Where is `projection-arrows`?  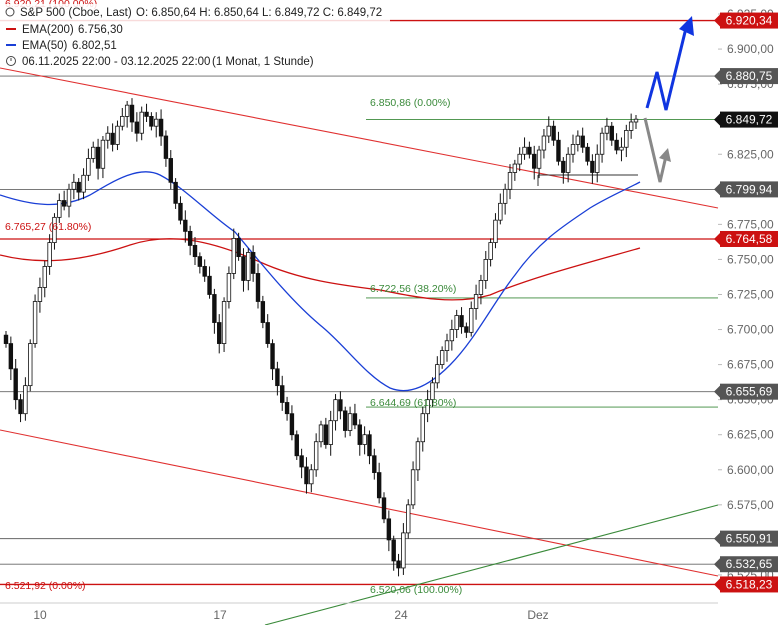 projection-arrows is located at coordinates (668, 99).